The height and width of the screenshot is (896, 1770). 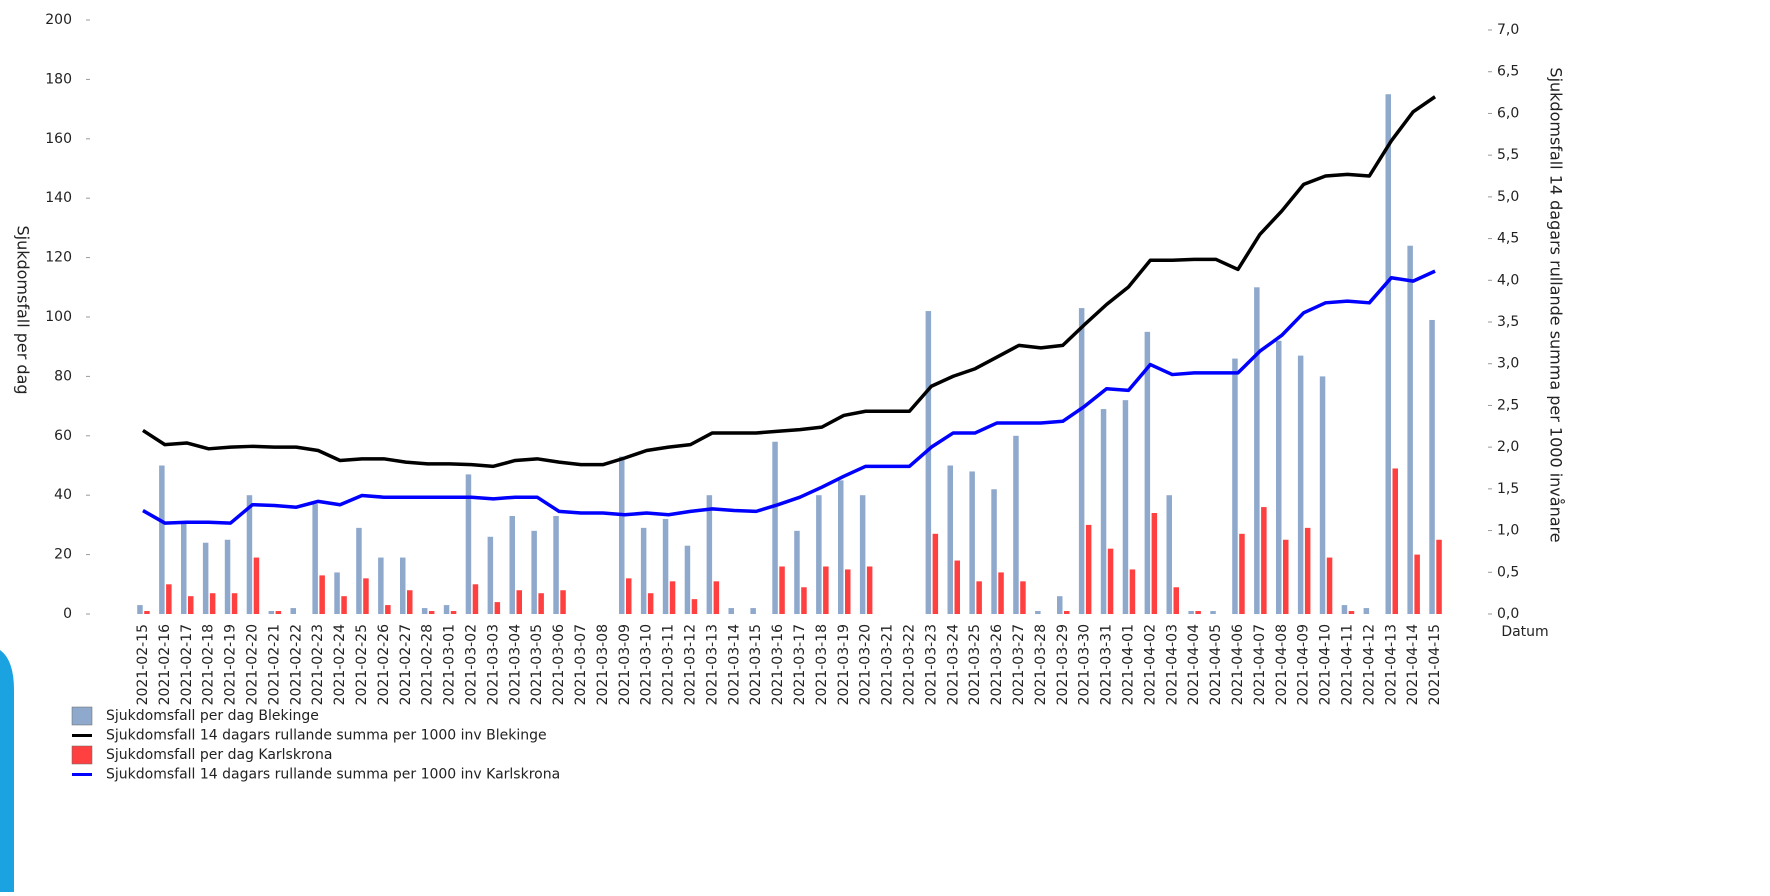 What do you see at coordinates (63, 376) in the screenshot?
I see `y-tick-label: 80` at bounding box center [63, 376].